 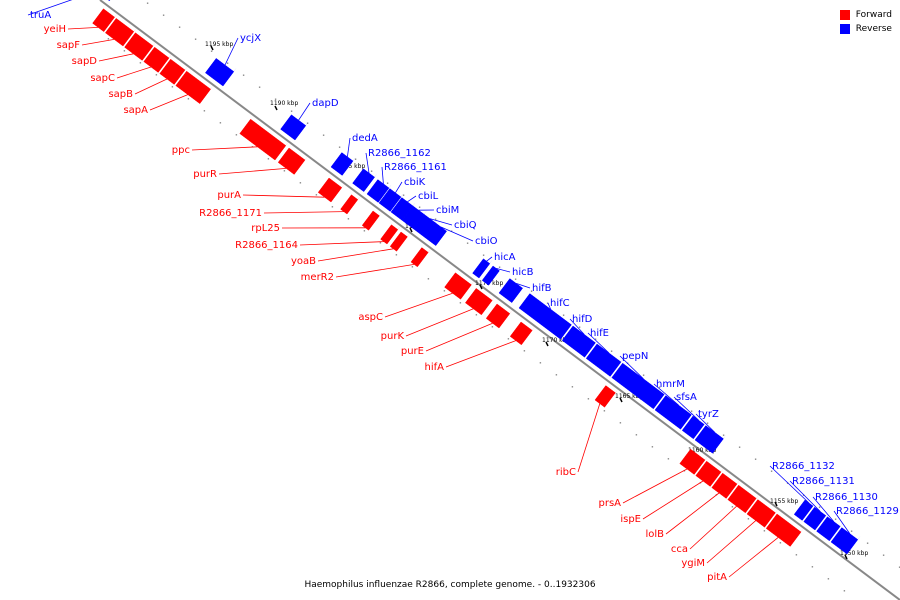 I want to click on legend-forward: Forward, so click(x=865, y=15).